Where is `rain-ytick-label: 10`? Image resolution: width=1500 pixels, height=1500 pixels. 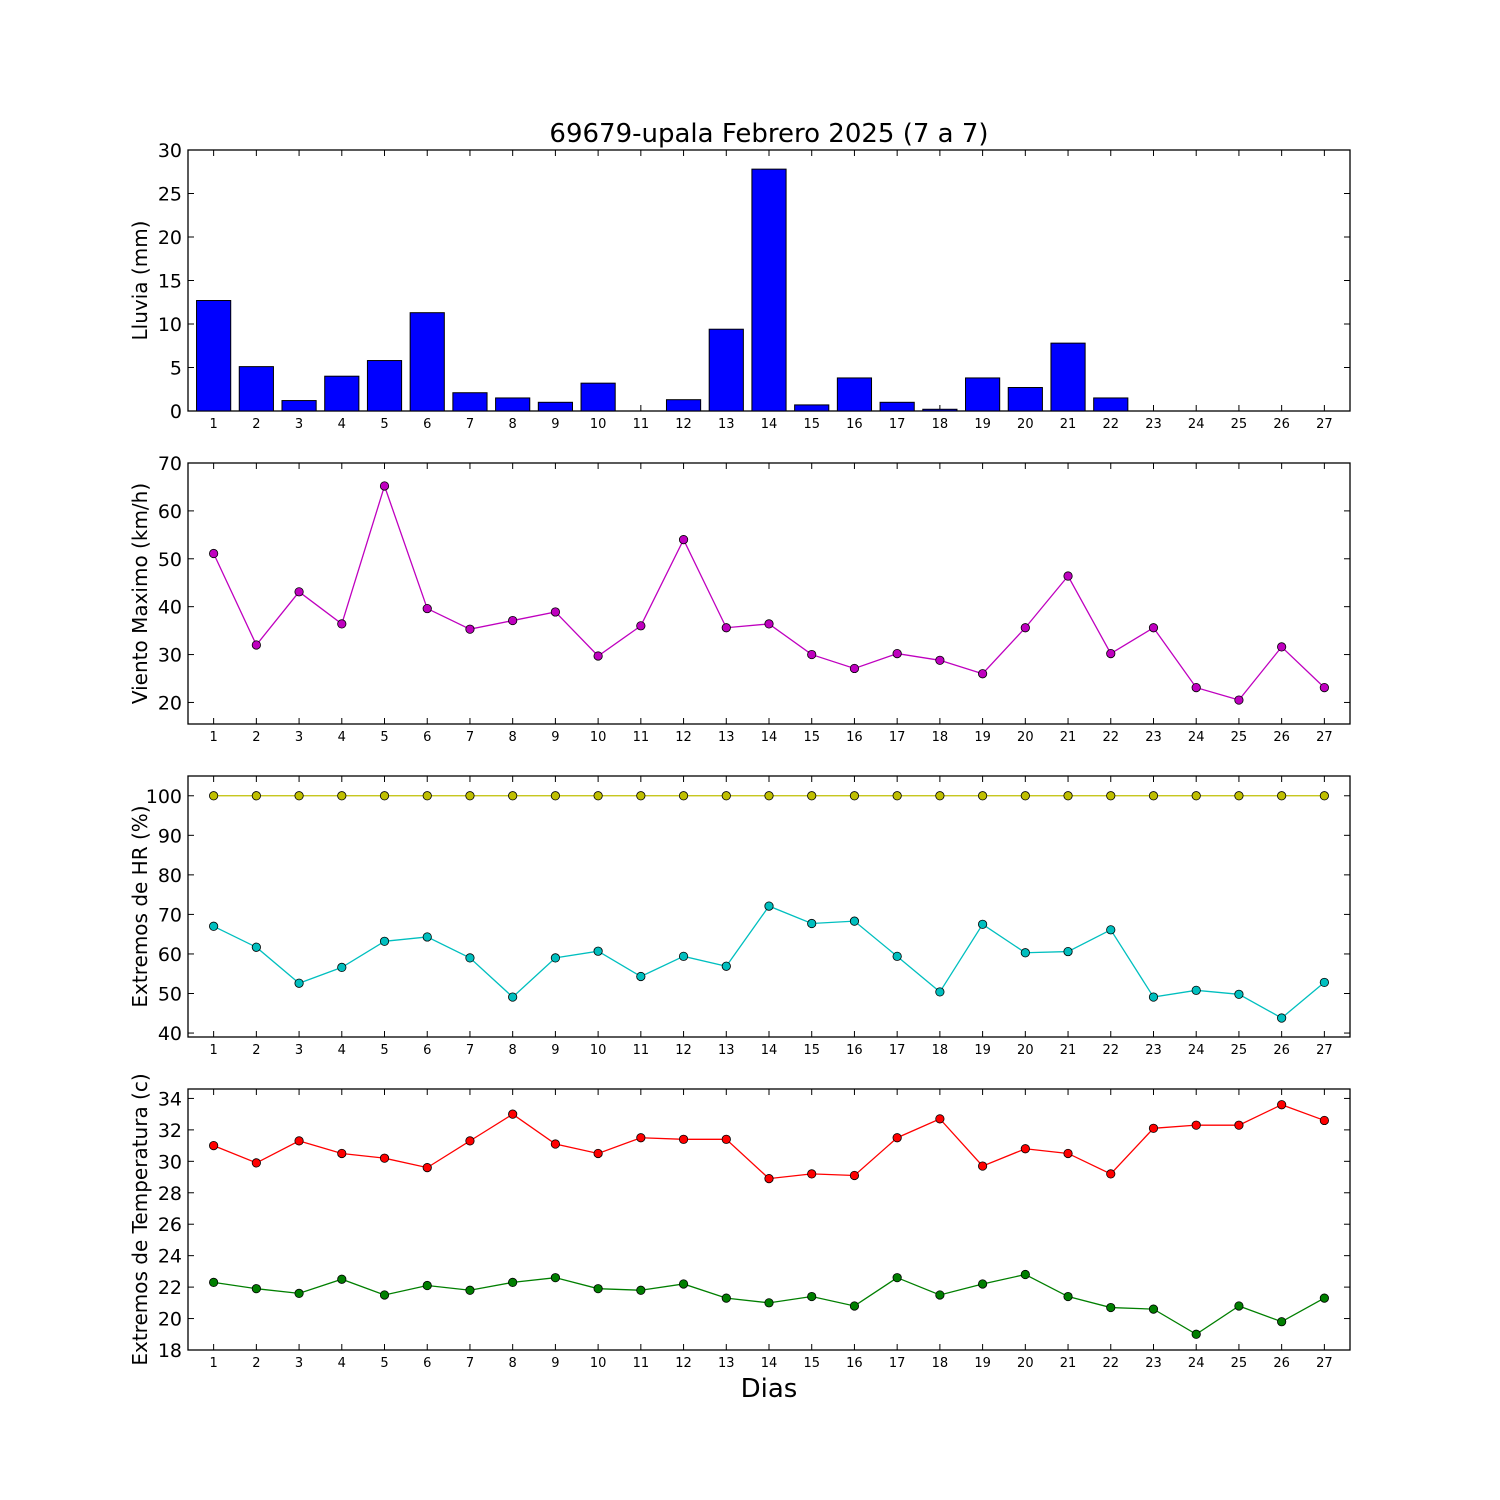
rain-ytick-label: 10 is located at coordinates (170, 325).